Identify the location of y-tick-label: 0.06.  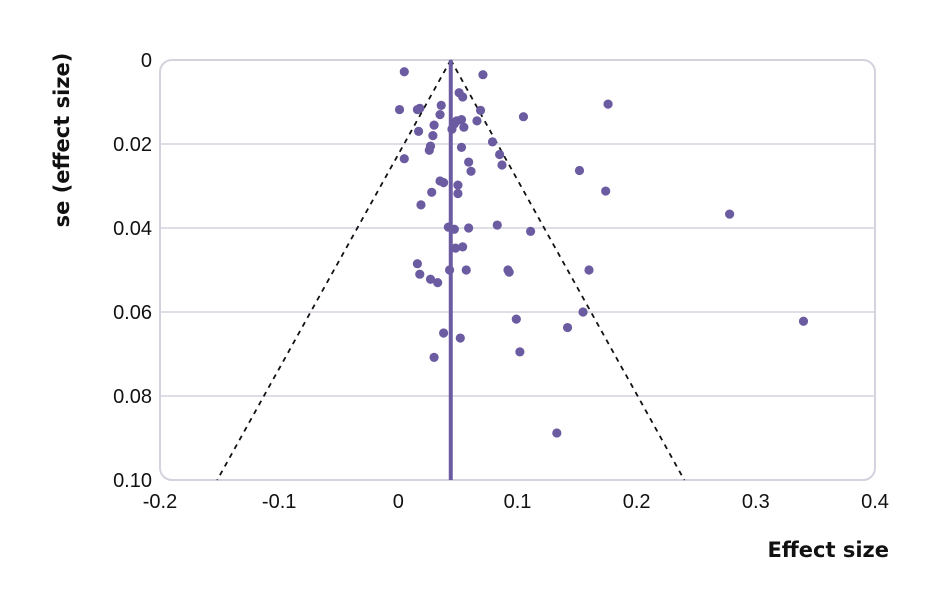
(132, 313).